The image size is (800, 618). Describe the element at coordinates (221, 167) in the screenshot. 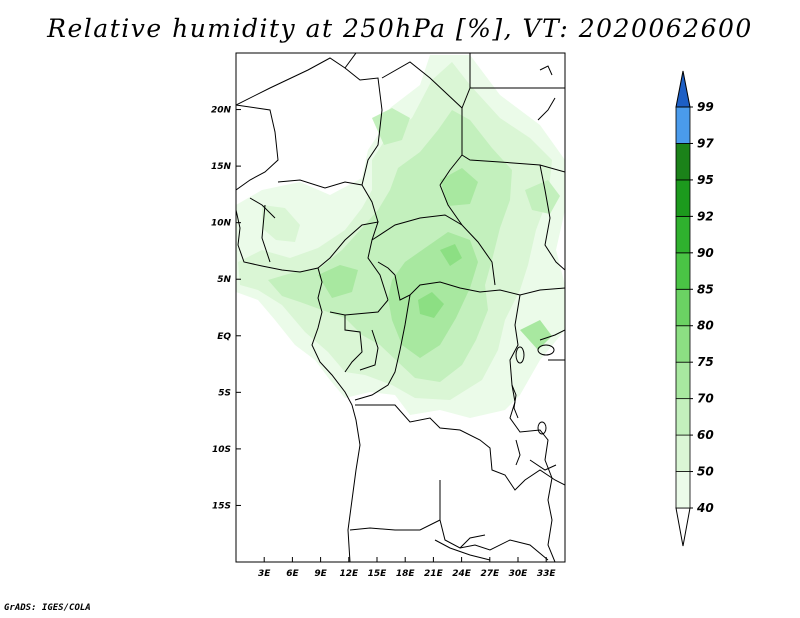

I see `lat-tick-label: 15N` at that location.